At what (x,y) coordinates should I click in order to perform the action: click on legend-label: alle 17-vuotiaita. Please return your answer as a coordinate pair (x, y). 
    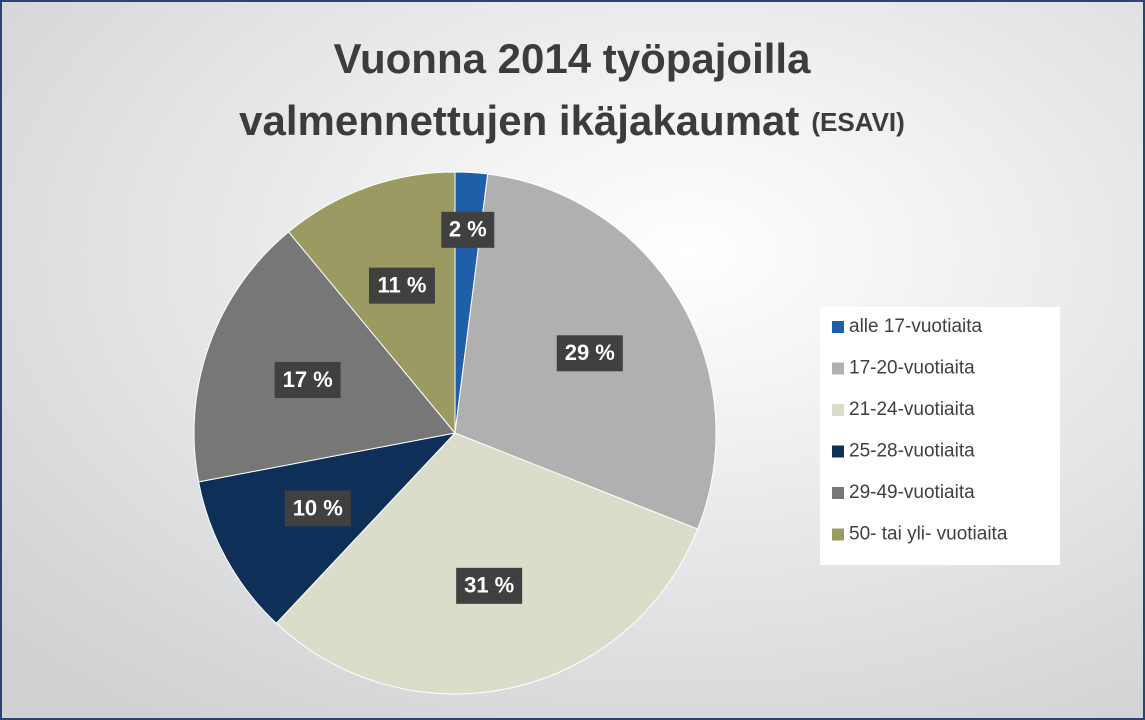
    Looking at the image, I should click on (916, 326).